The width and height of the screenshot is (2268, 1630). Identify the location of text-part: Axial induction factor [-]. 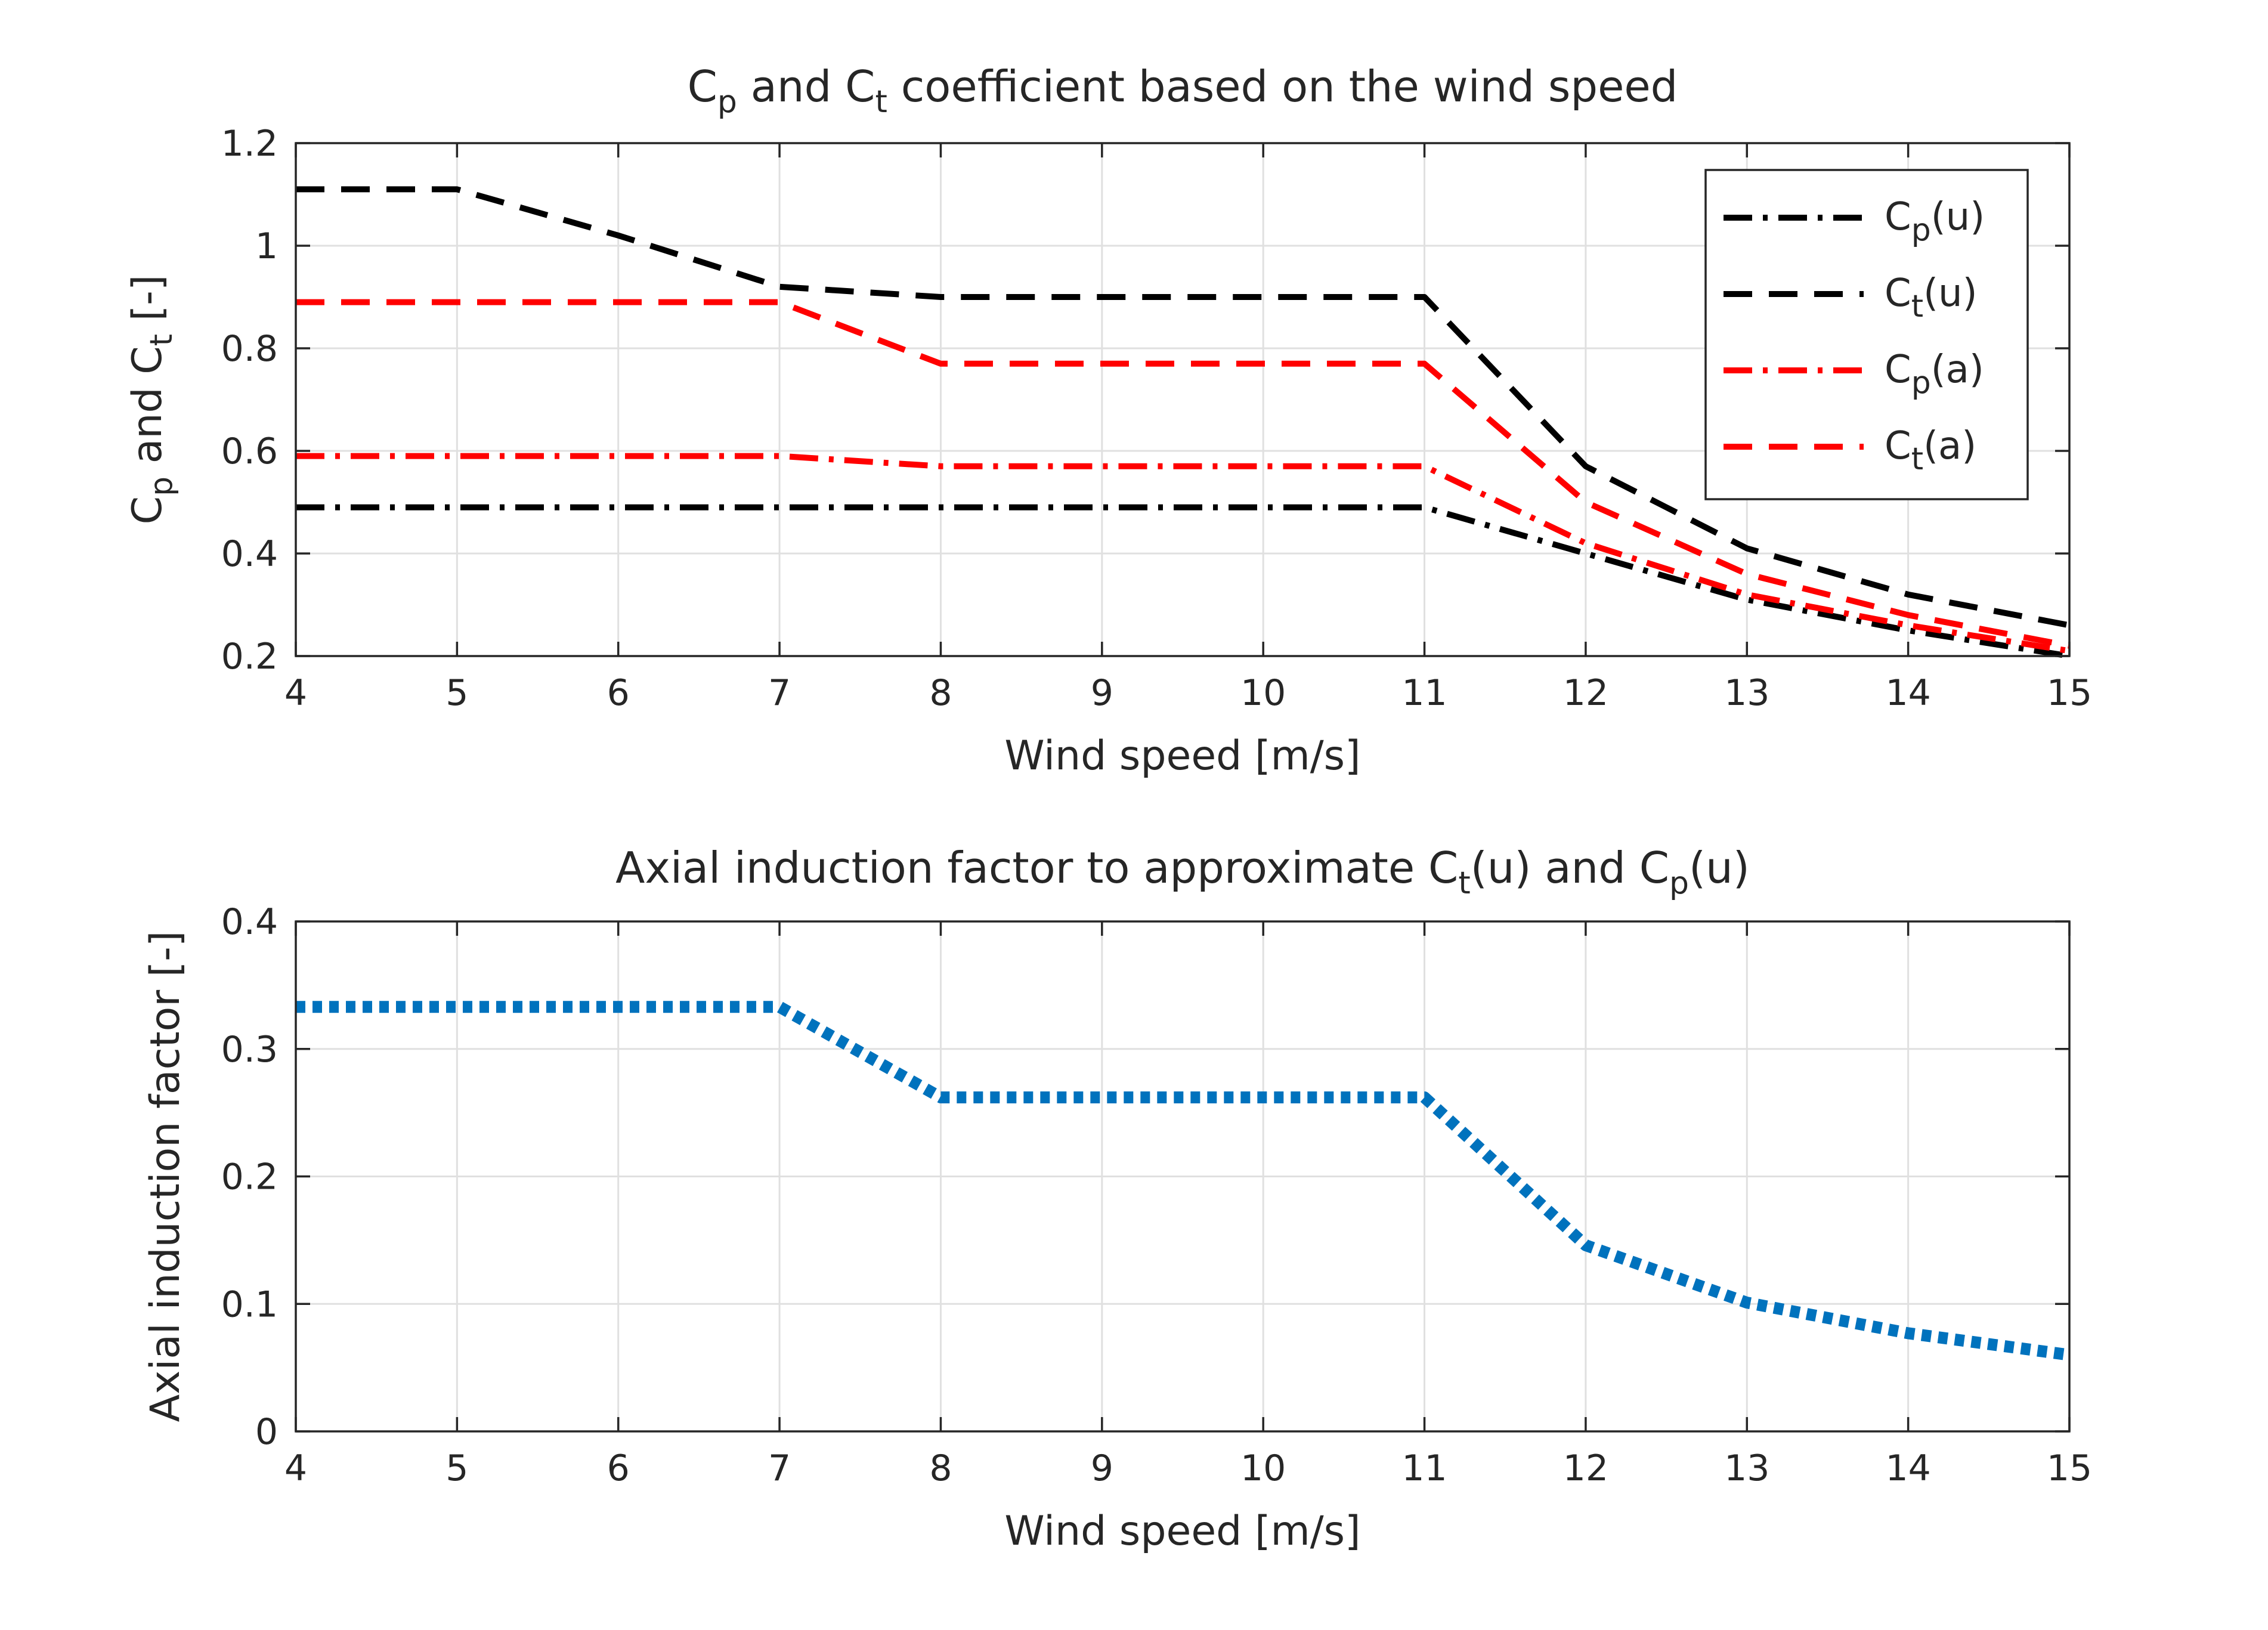
(166, 1176).